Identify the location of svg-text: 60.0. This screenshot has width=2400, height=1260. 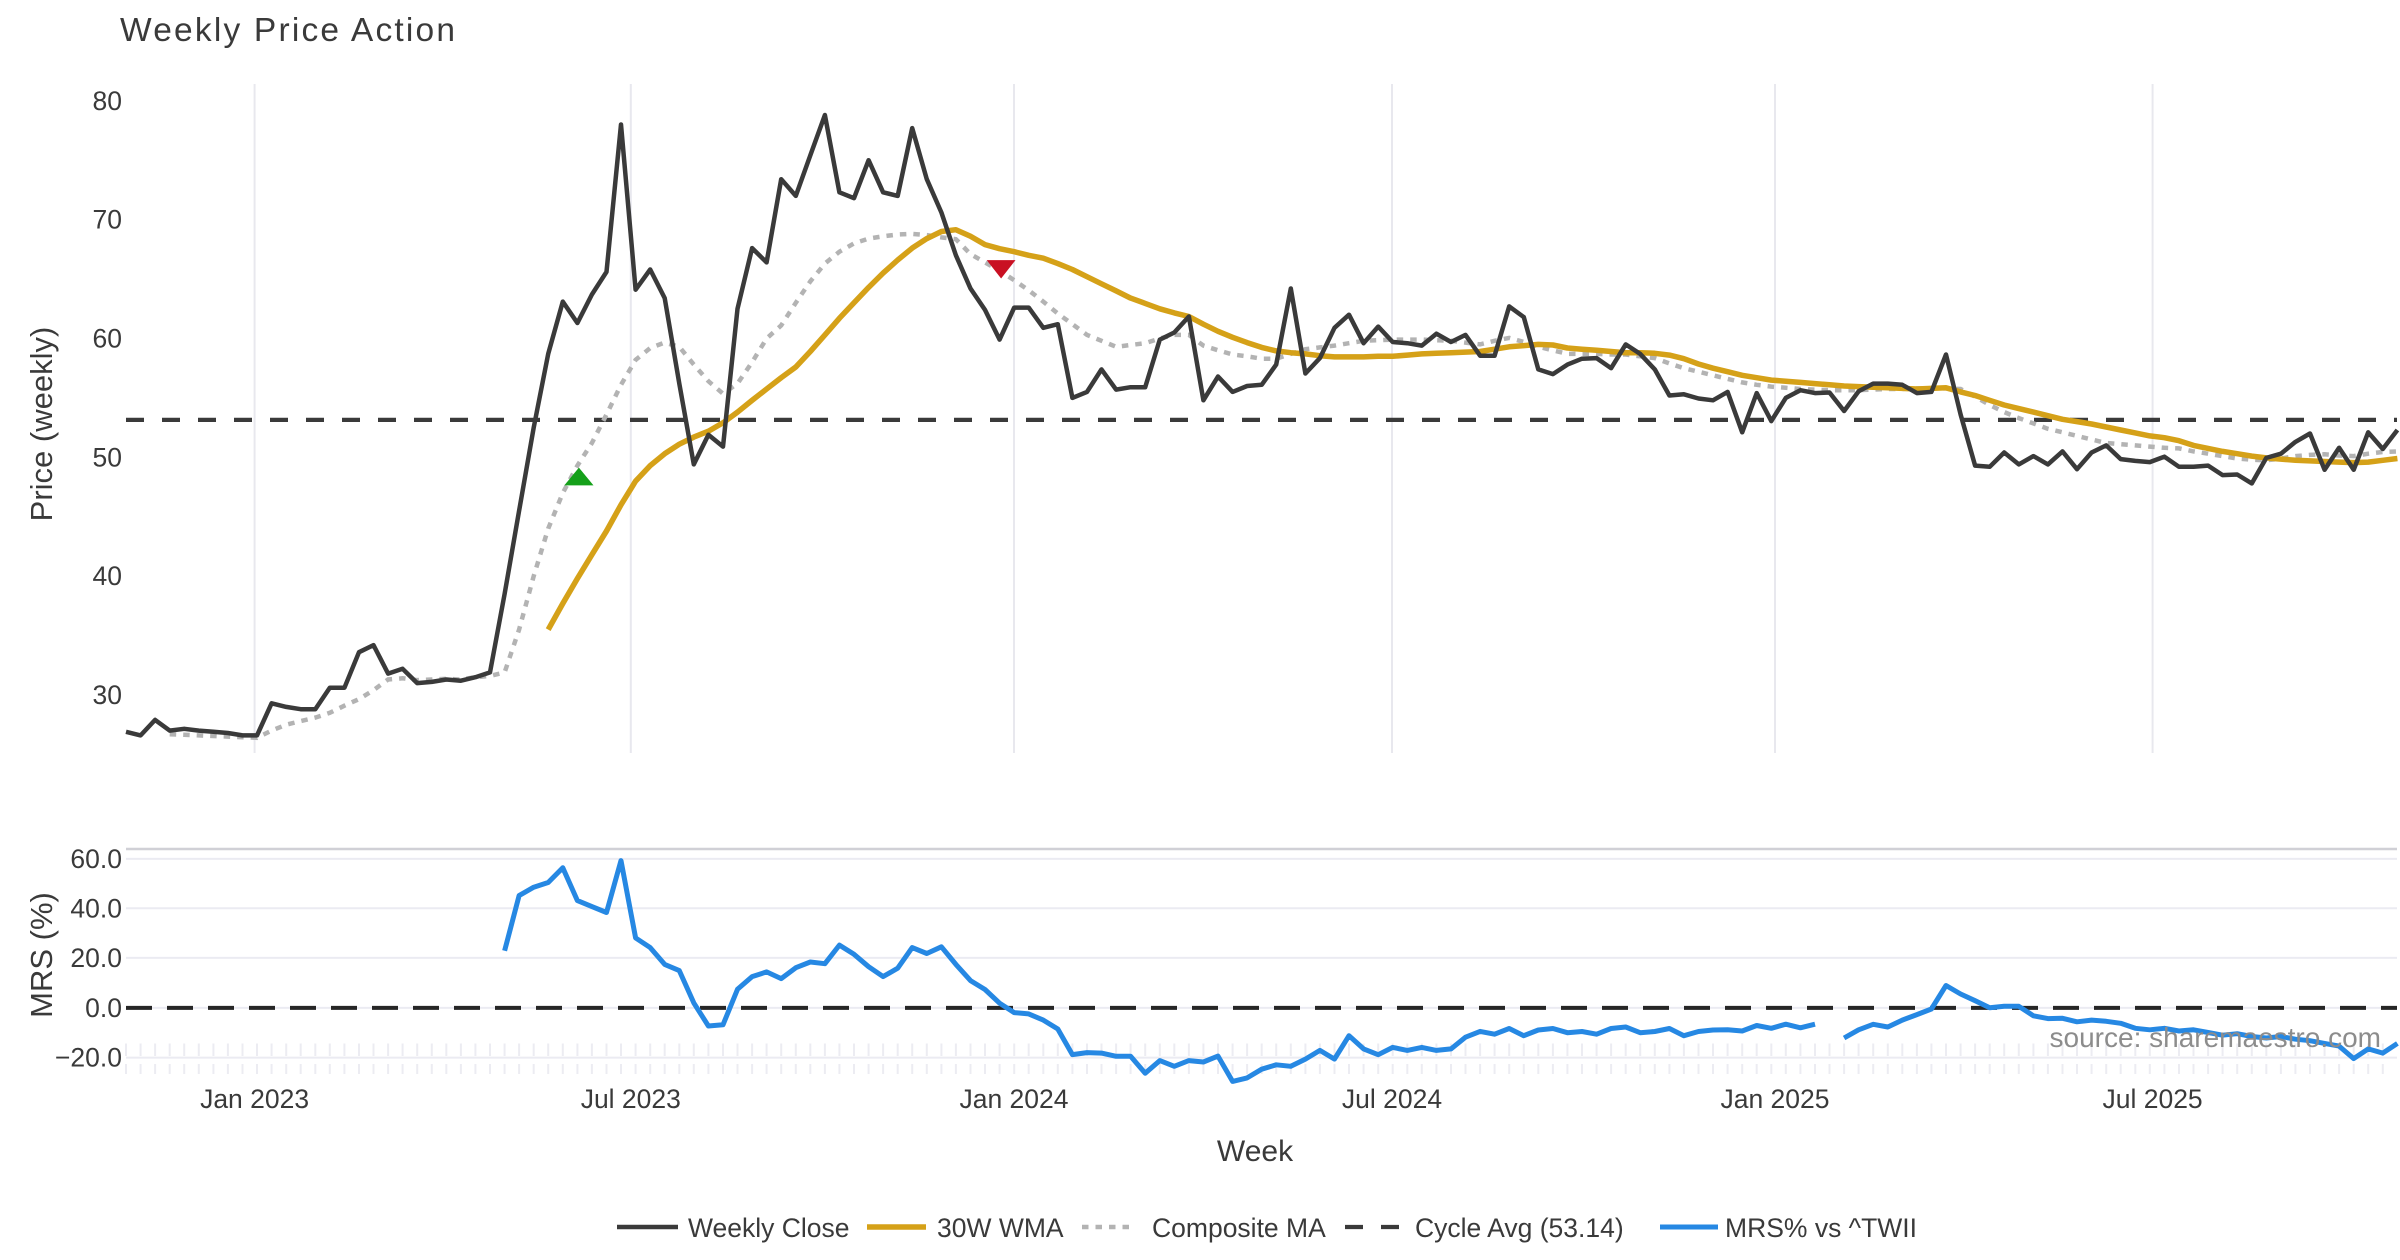
(96, 859).